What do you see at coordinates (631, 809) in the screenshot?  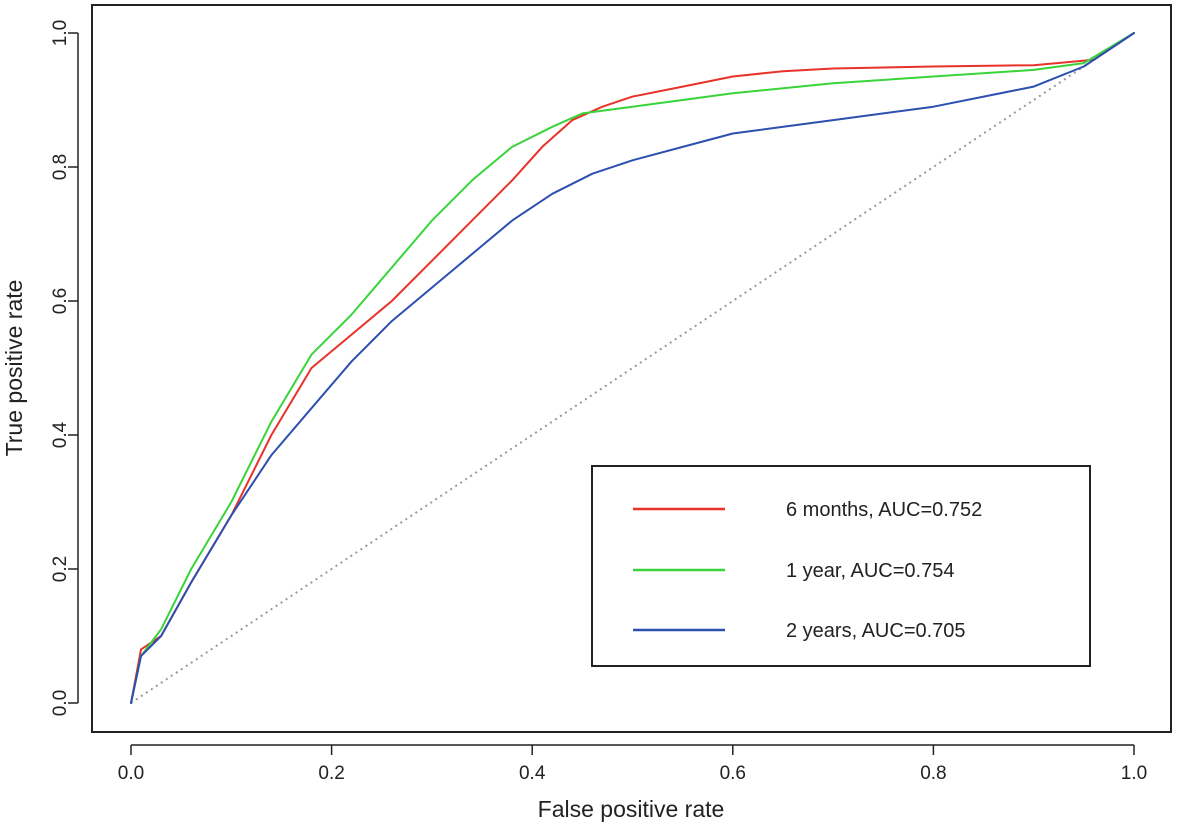 I see `x-axis-title: False positive rate` at bounding box center [631, 809].